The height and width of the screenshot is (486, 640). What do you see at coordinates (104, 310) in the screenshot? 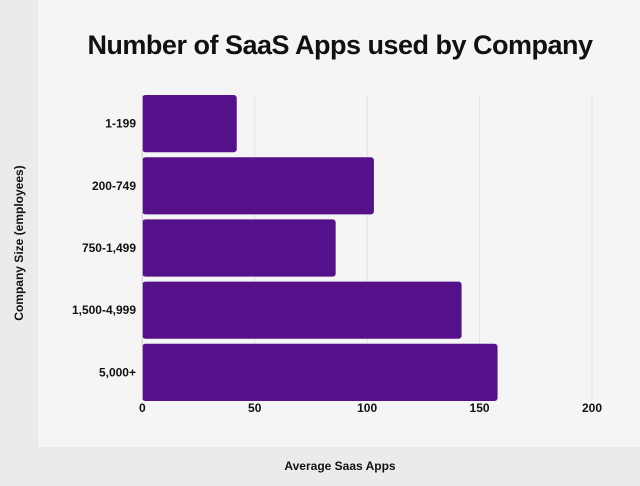
I see `y-tick-label: 1,500-4,999` at bounding box center [104, 310].